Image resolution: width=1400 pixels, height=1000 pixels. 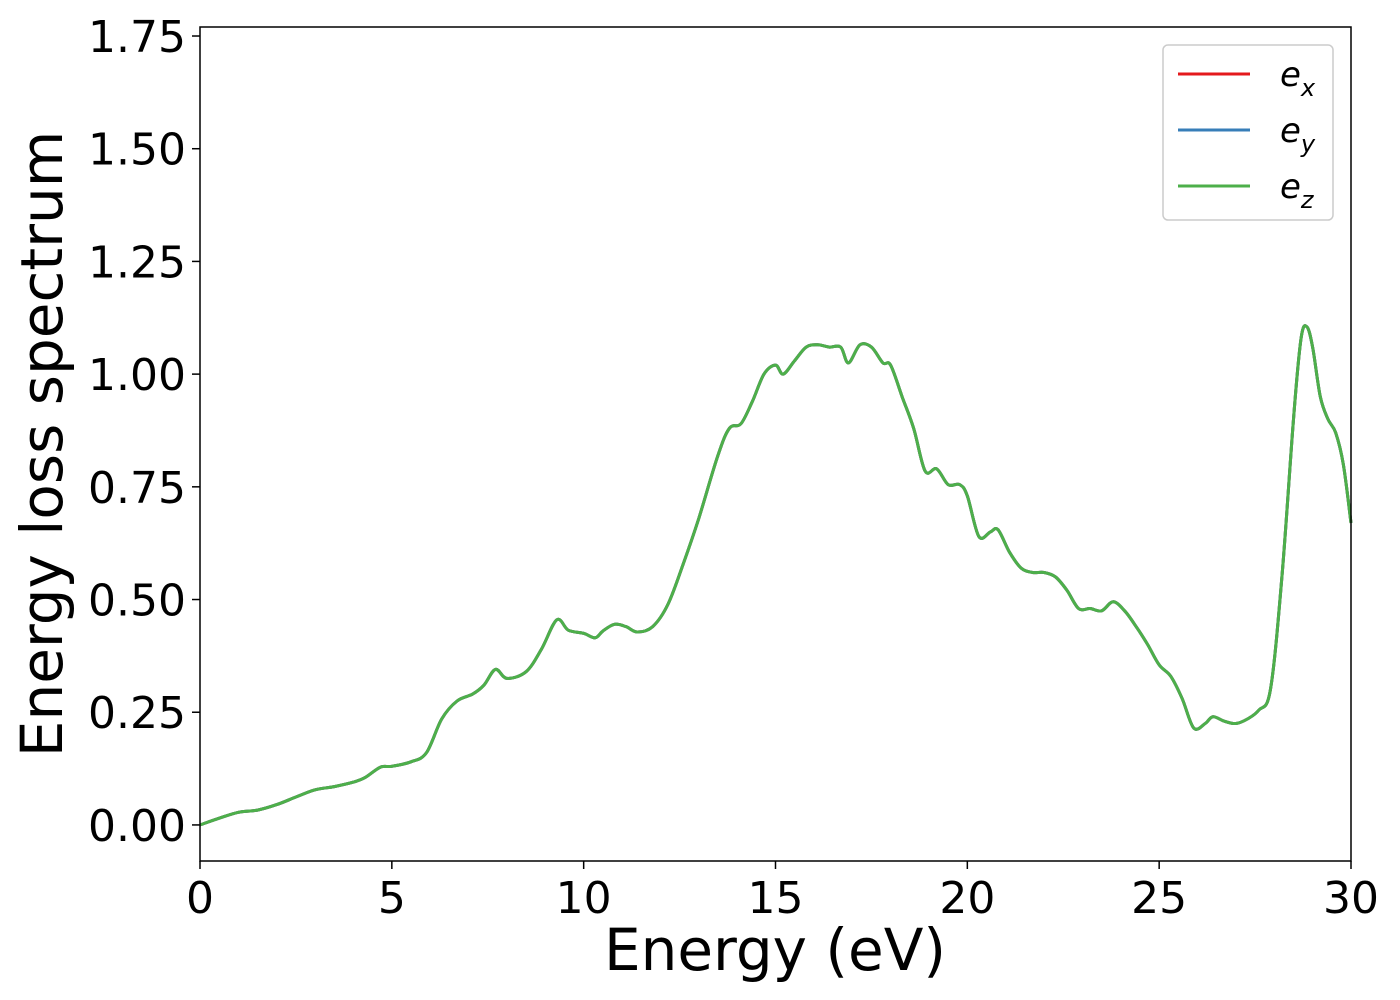 What do you see at coordinates (137, 713) in the screenshot?
I see `y-tick-label: 0.25` at bounding box center [137, 713].